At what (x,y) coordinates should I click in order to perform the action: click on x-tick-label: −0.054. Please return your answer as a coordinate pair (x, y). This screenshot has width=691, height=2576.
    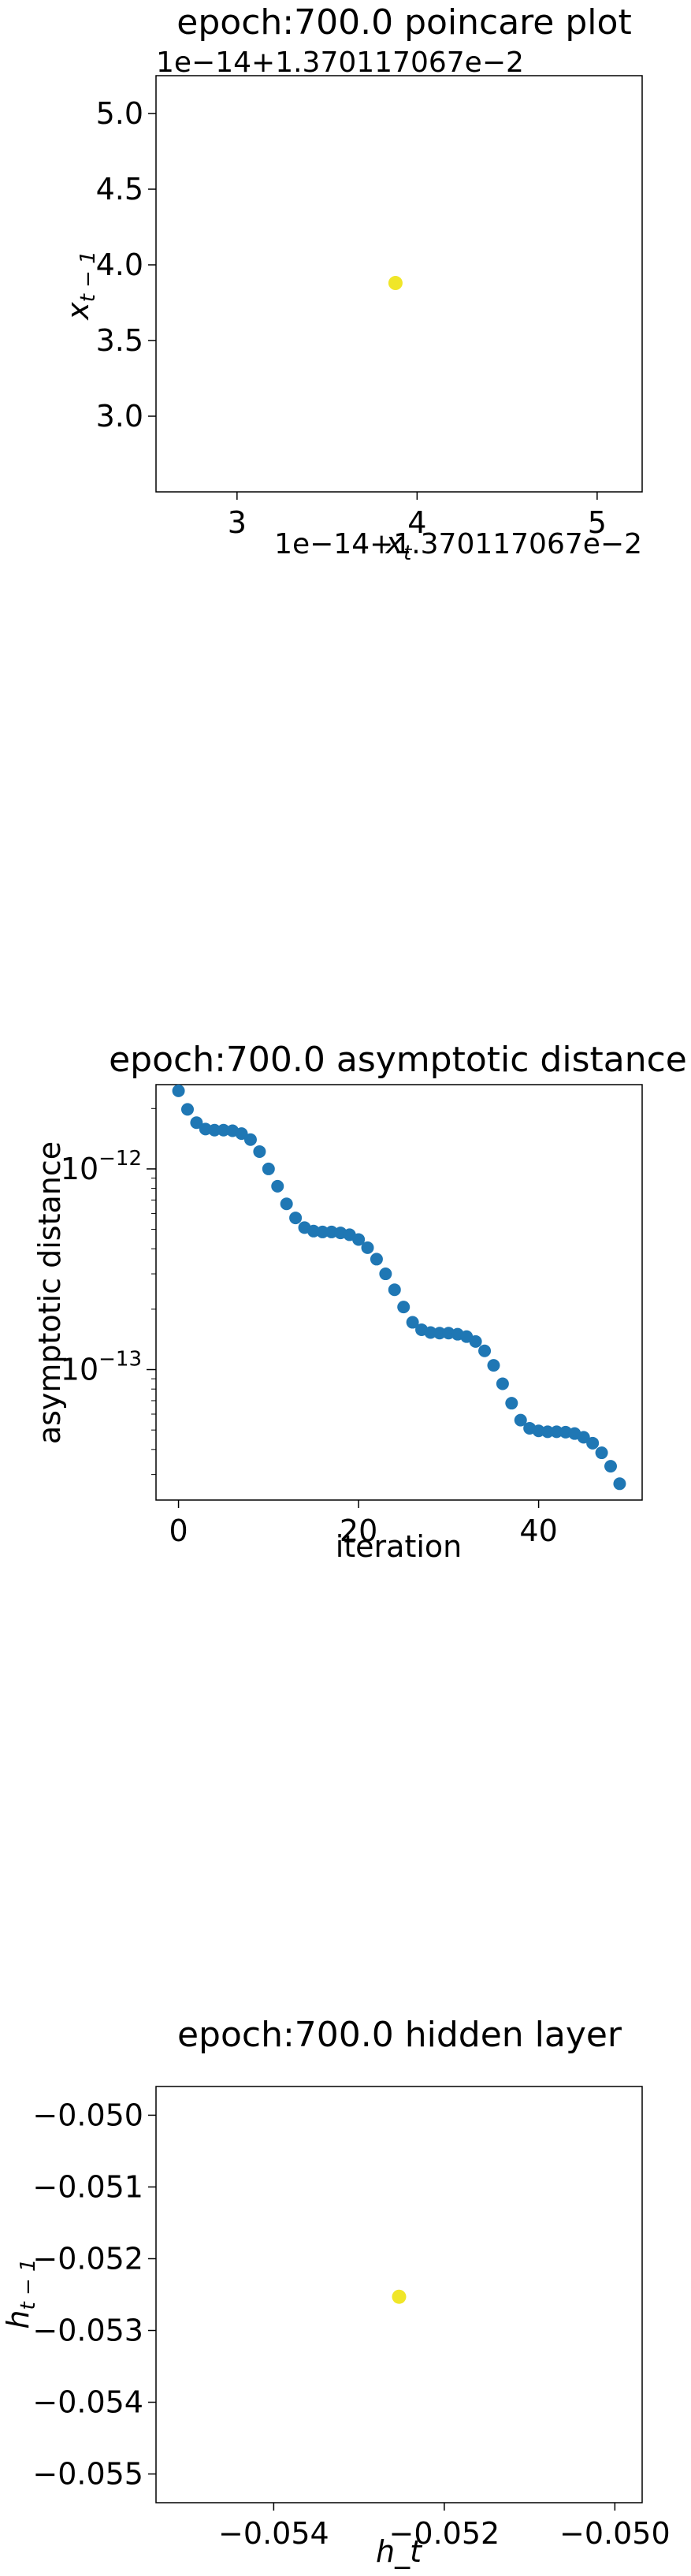
    Looking at the image, I should click on (273, 2533).